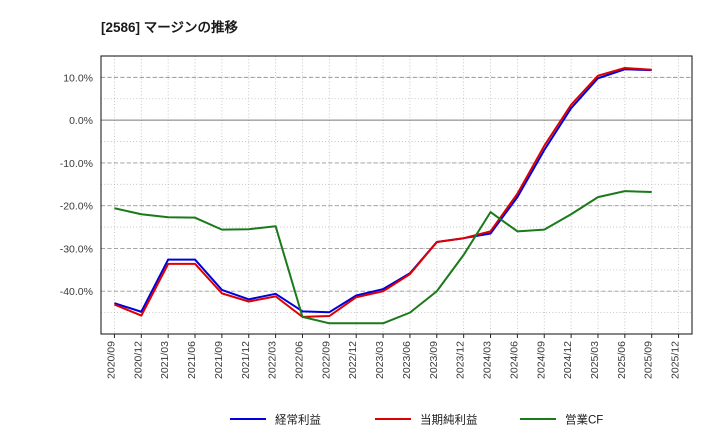 This screenshot has width=720, height=440. Describe the element at coordinates (595, 360) in the screenshot. I see `x-axis-tick-label: 2025/03` at that location.